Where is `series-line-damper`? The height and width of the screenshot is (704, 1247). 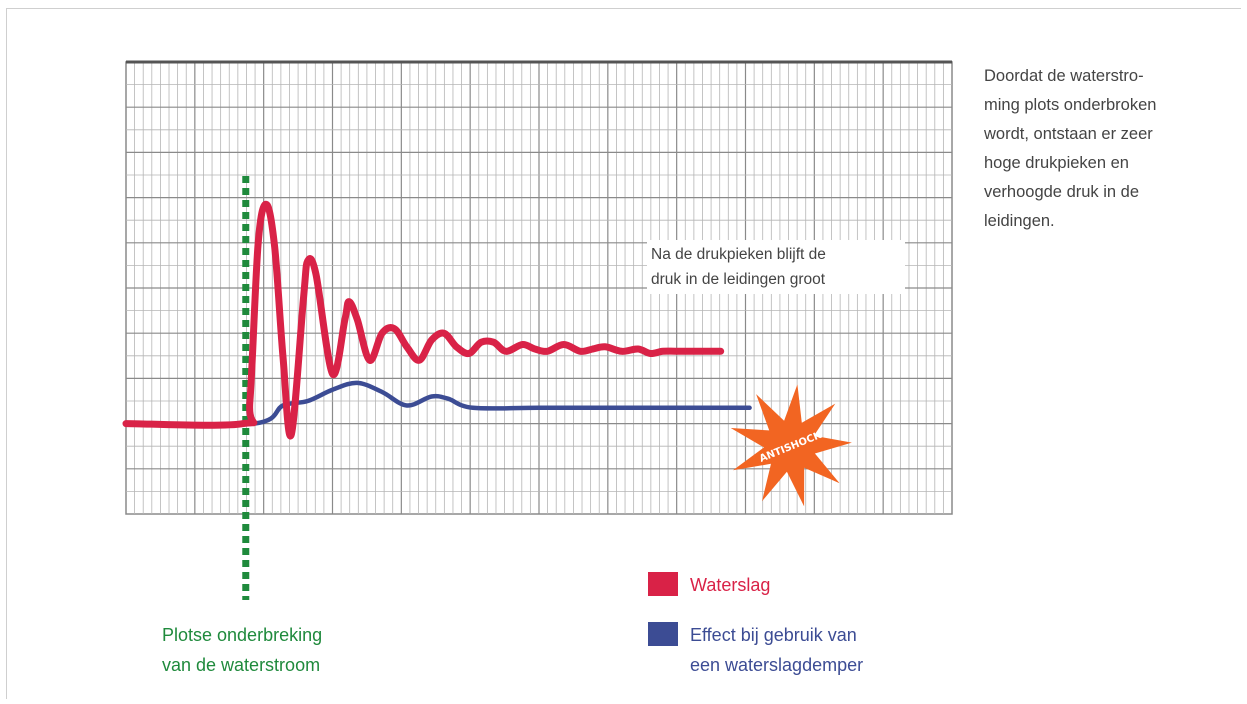 series-line-damper is located at coordinates (437, 404).